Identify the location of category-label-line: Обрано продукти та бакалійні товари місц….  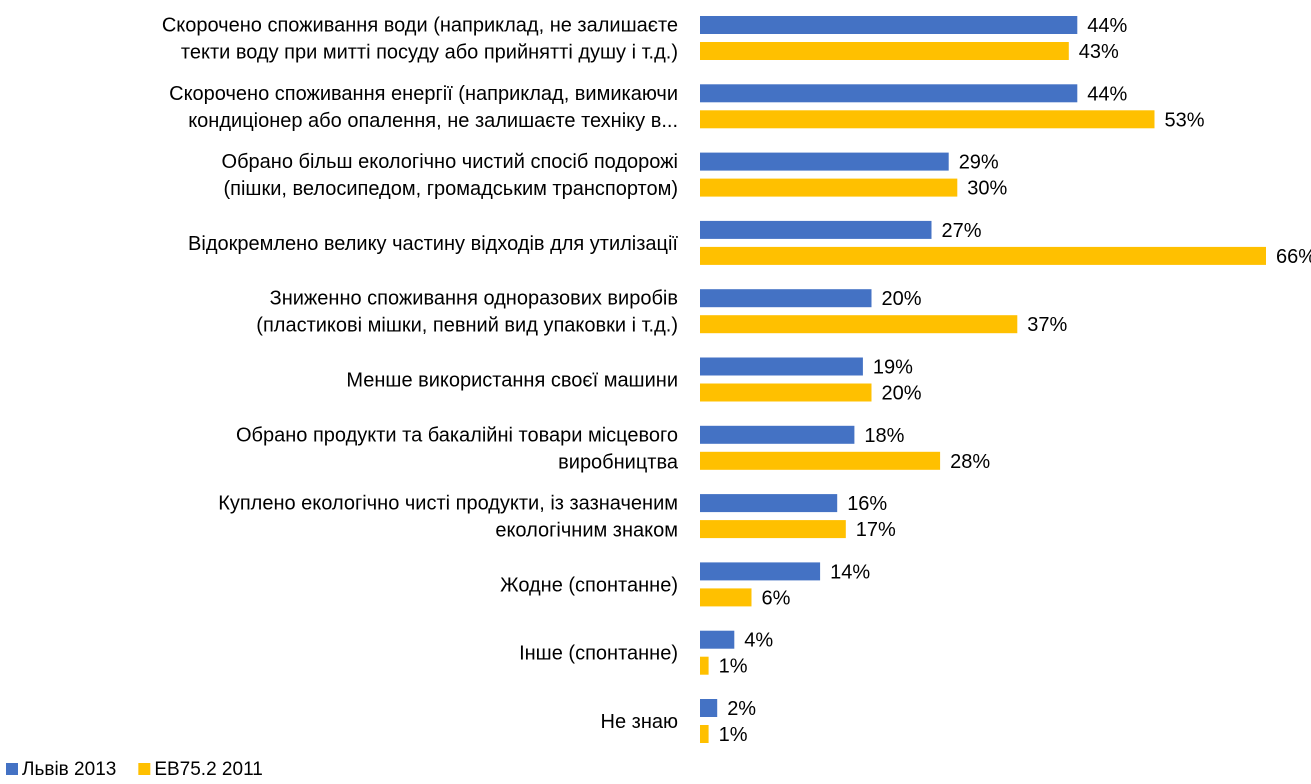
(457, 435).